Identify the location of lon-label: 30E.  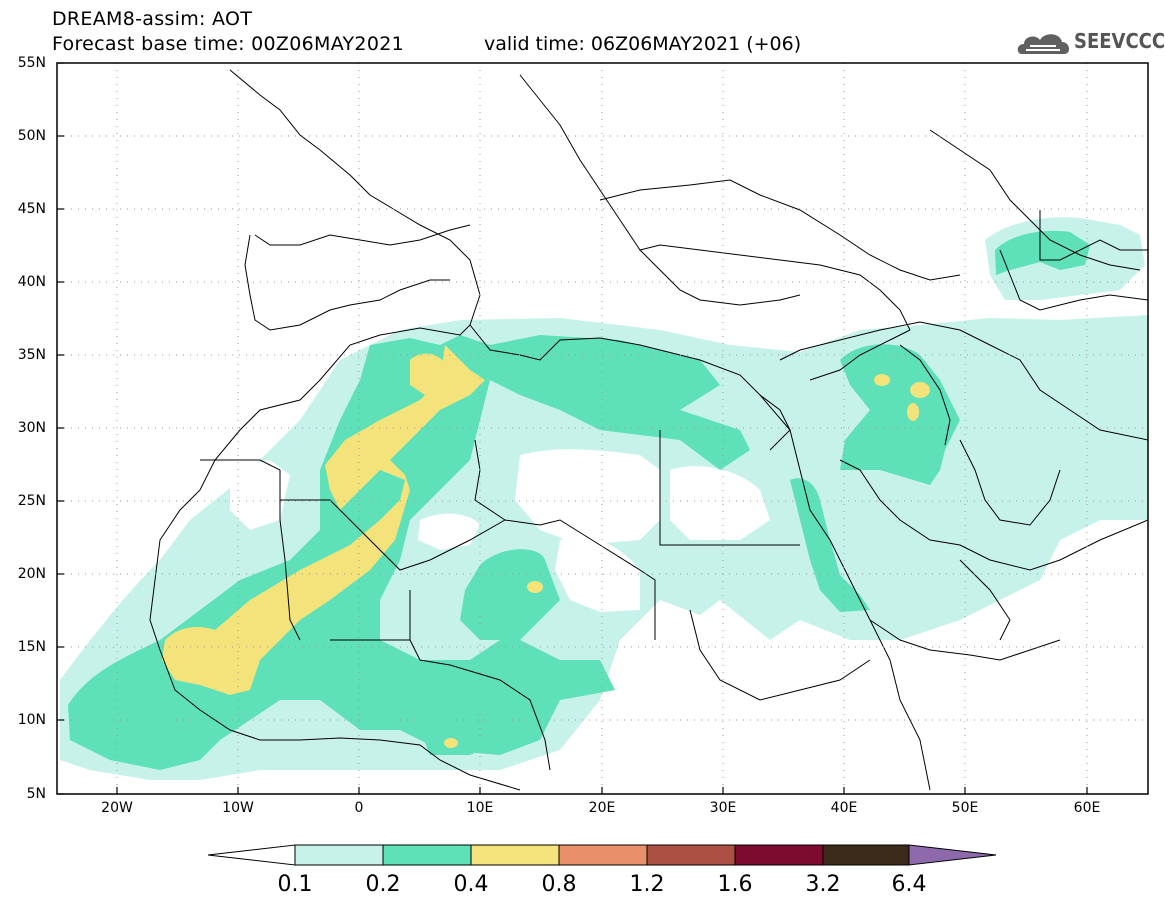
(723, 808).